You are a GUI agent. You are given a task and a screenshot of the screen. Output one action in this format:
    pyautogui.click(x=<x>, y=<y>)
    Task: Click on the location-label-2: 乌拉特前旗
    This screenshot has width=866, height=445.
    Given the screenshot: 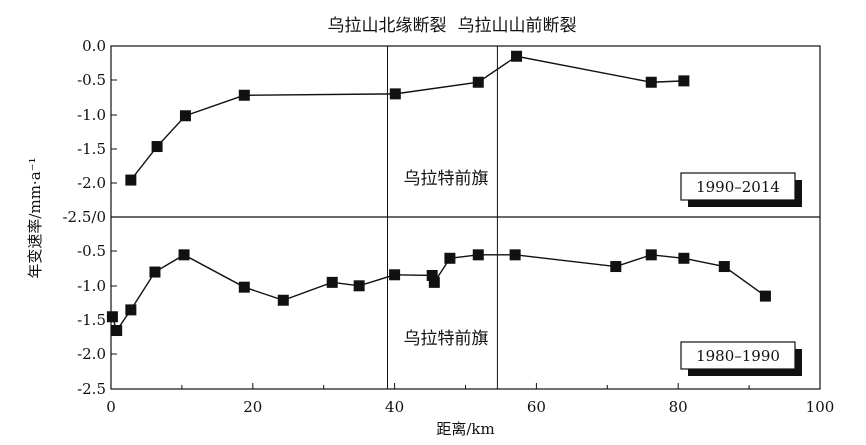 What is the action you would take?
    pyautogui.click(x=446, y=339)
    